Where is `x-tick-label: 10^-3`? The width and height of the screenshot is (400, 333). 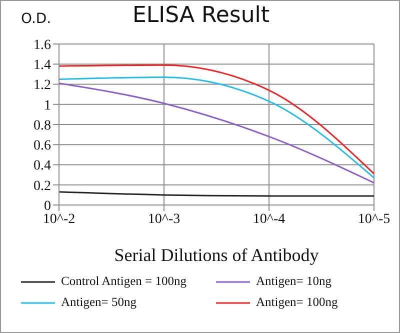
x-tick-label: 10^-3 is located at coordinates (164, 219).